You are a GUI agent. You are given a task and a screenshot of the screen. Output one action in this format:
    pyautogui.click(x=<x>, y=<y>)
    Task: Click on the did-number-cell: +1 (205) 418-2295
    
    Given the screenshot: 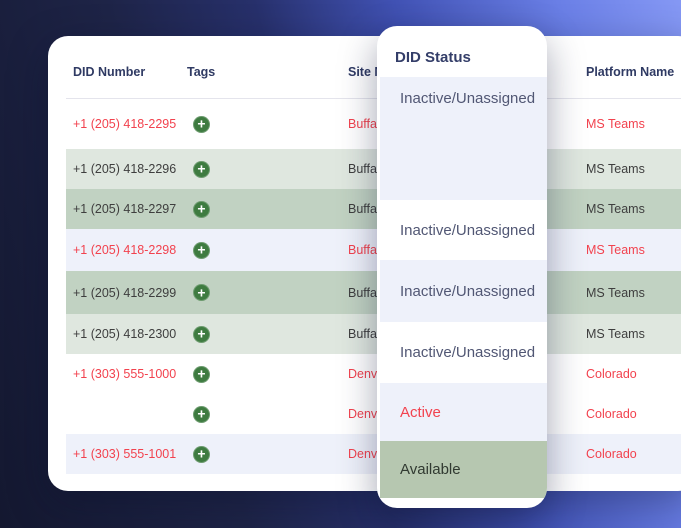 What is the action you would take?
    pyautogui.click(x=125, y=124)
    